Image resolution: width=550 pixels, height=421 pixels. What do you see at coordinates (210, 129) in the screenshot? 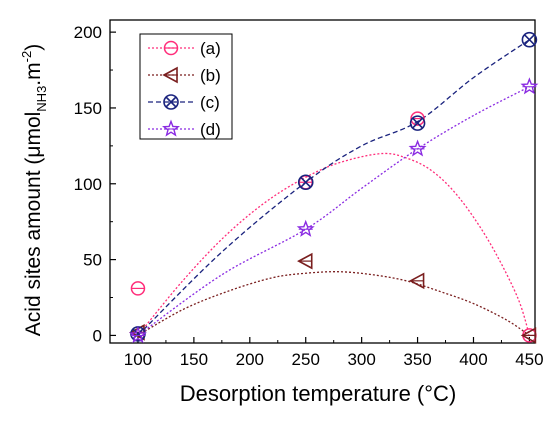
I see `legend-label: (d)` at bounding box center [210, 129].